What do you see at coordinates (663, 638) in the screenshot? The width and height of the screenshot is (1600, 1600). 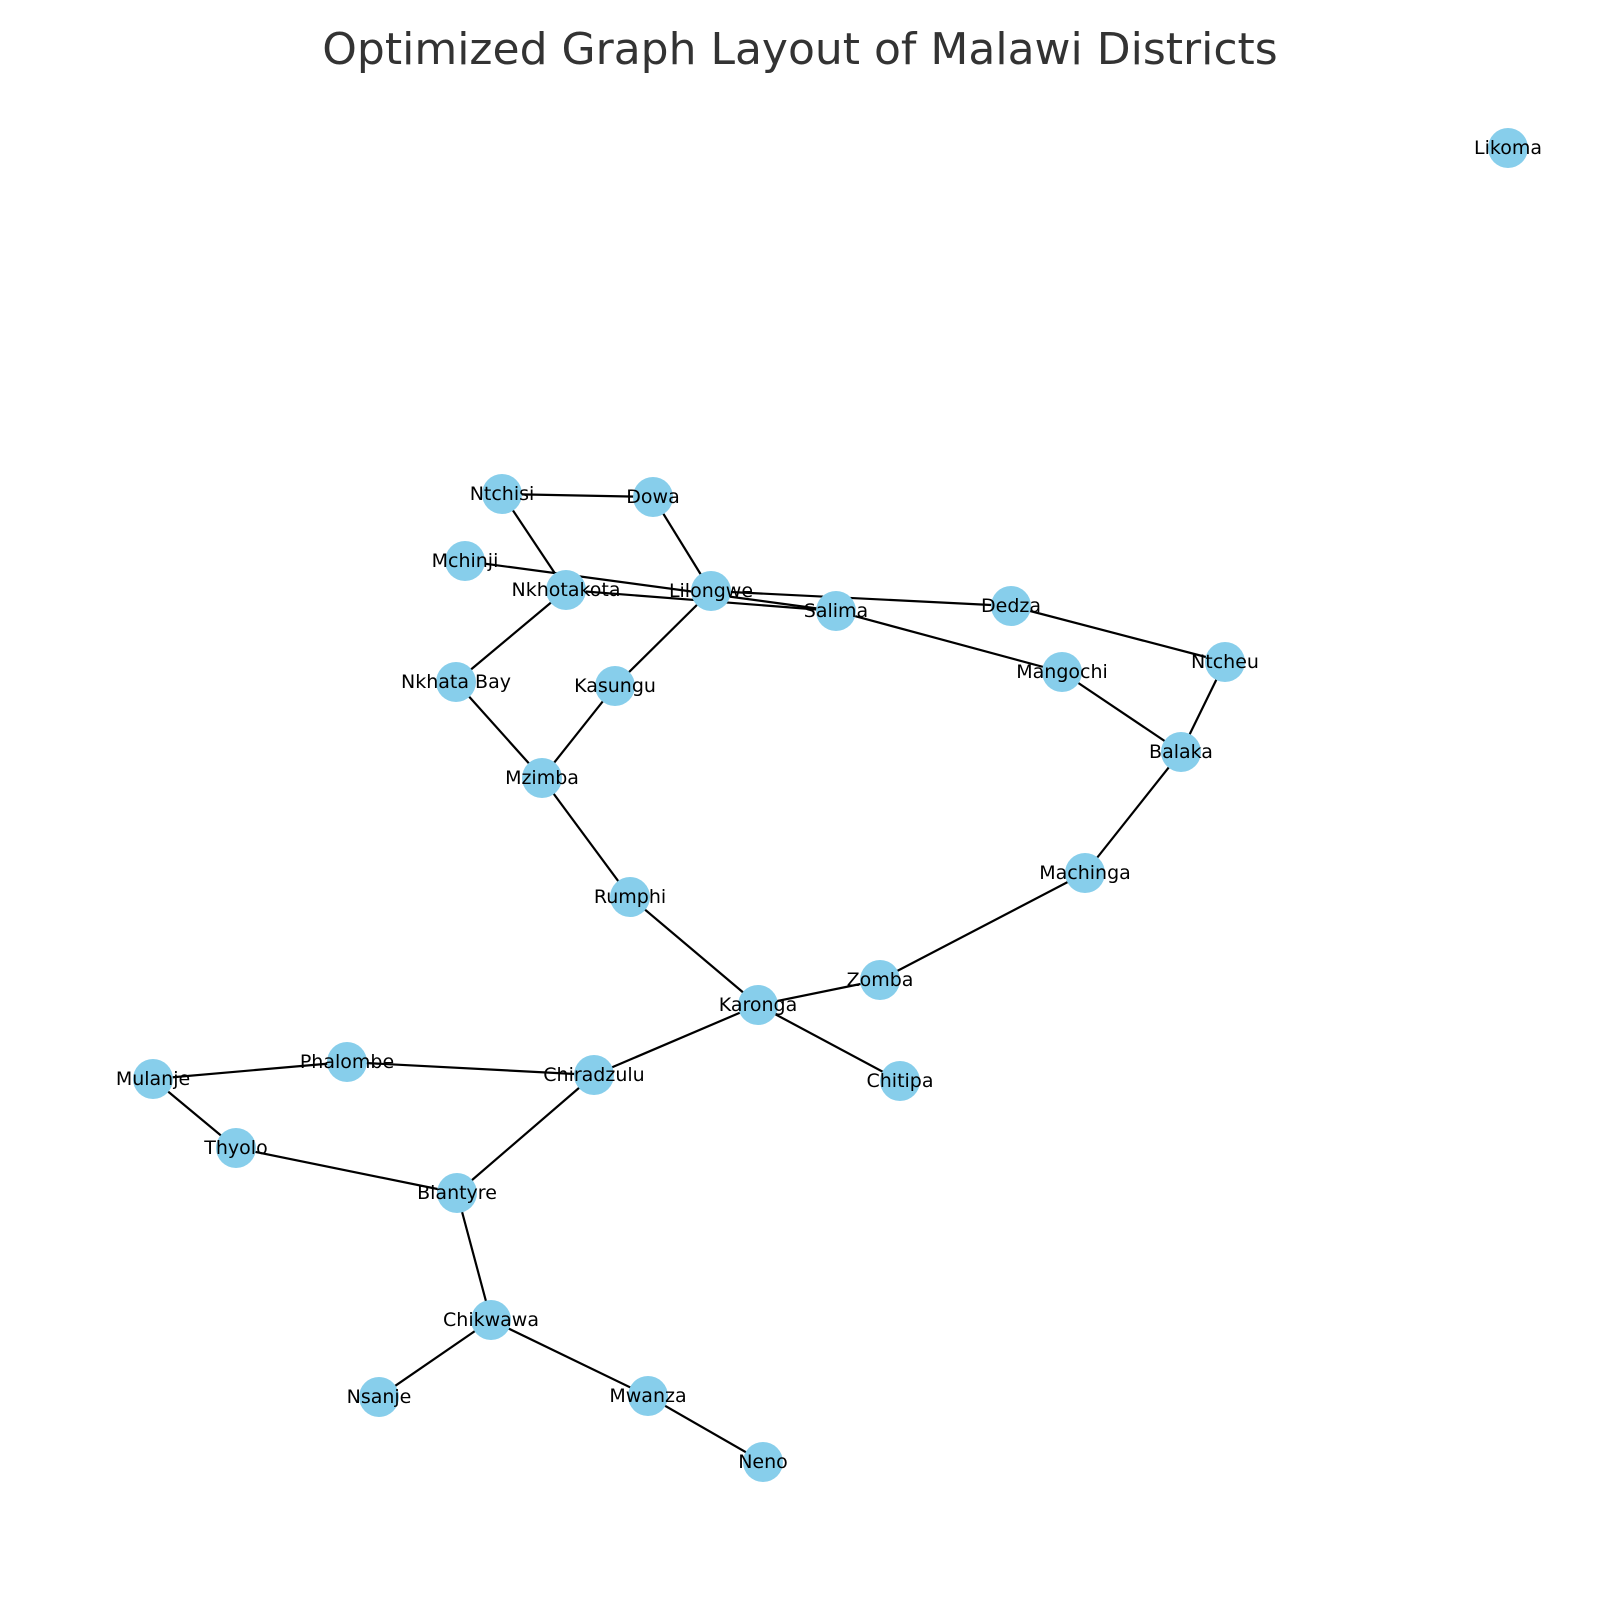 I see `edge-lilongwe-kasungu` at bounding box center [663, 638].